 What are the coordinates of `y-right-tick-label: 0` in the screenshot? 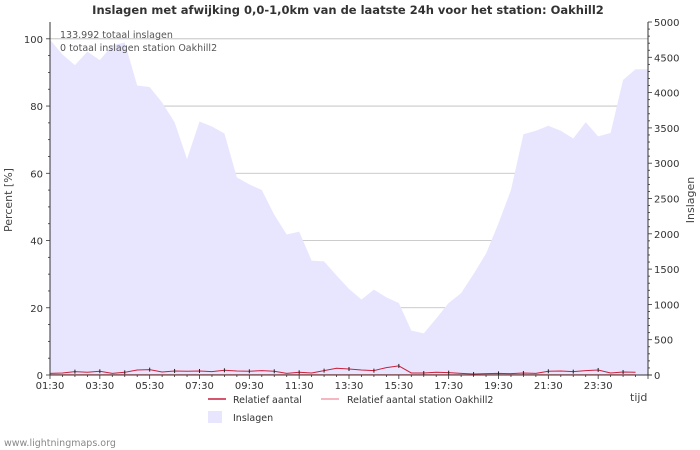 It's located at (657, 376).